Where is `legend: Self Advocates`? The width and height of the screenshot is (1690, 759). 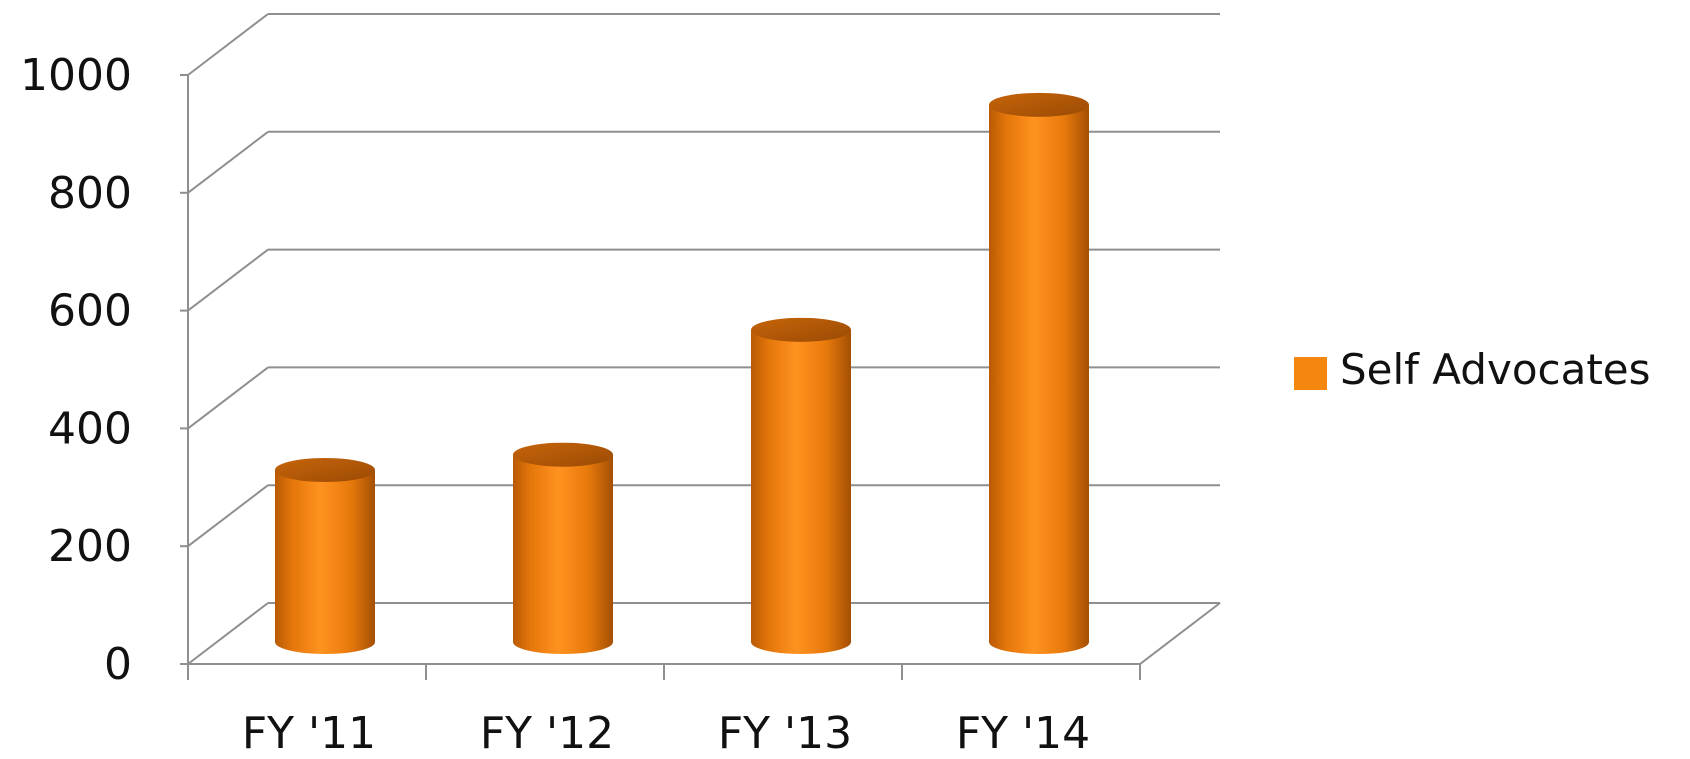
legend: Self Advocates is located at coordinates (1472, 369).